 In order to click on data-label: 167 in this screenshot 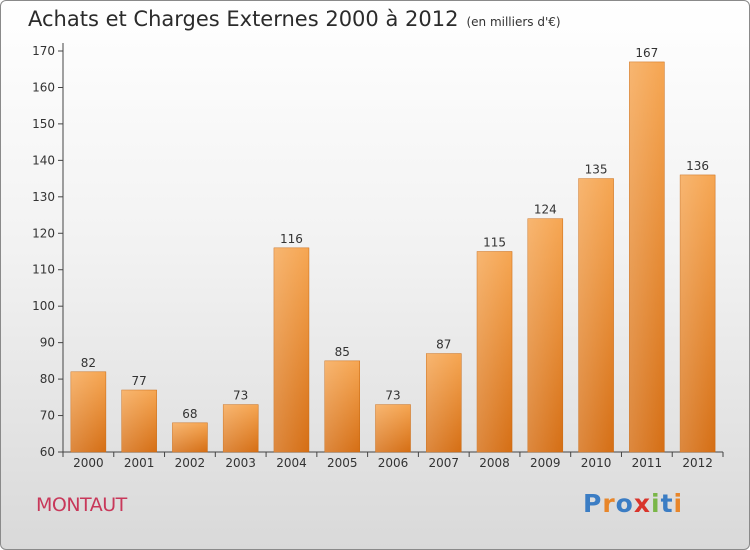, I will do `click(646, 53)`.